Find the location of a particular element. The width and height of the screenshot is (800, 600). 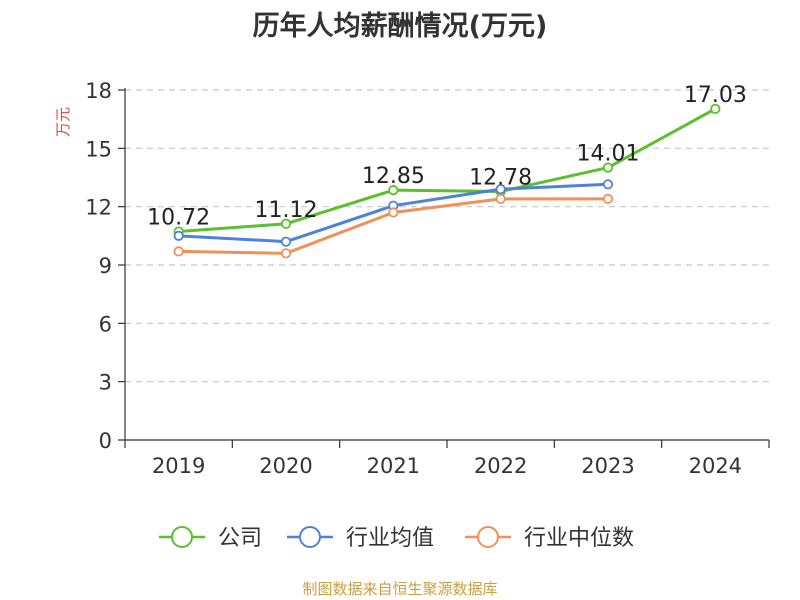

legend-item: 行业中位数 is located at coordinates (549, 538).